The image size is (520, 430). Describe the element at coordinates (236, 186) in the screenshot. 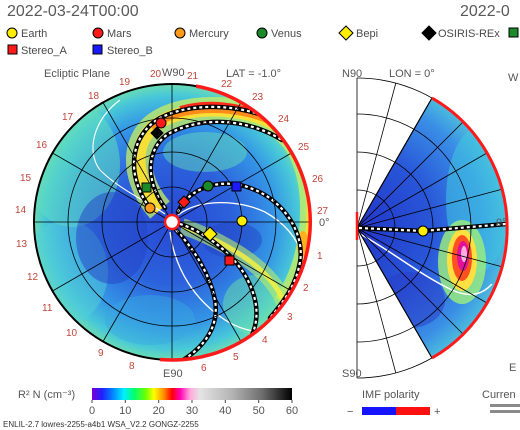

I see `stereo-b-marker` at that location.